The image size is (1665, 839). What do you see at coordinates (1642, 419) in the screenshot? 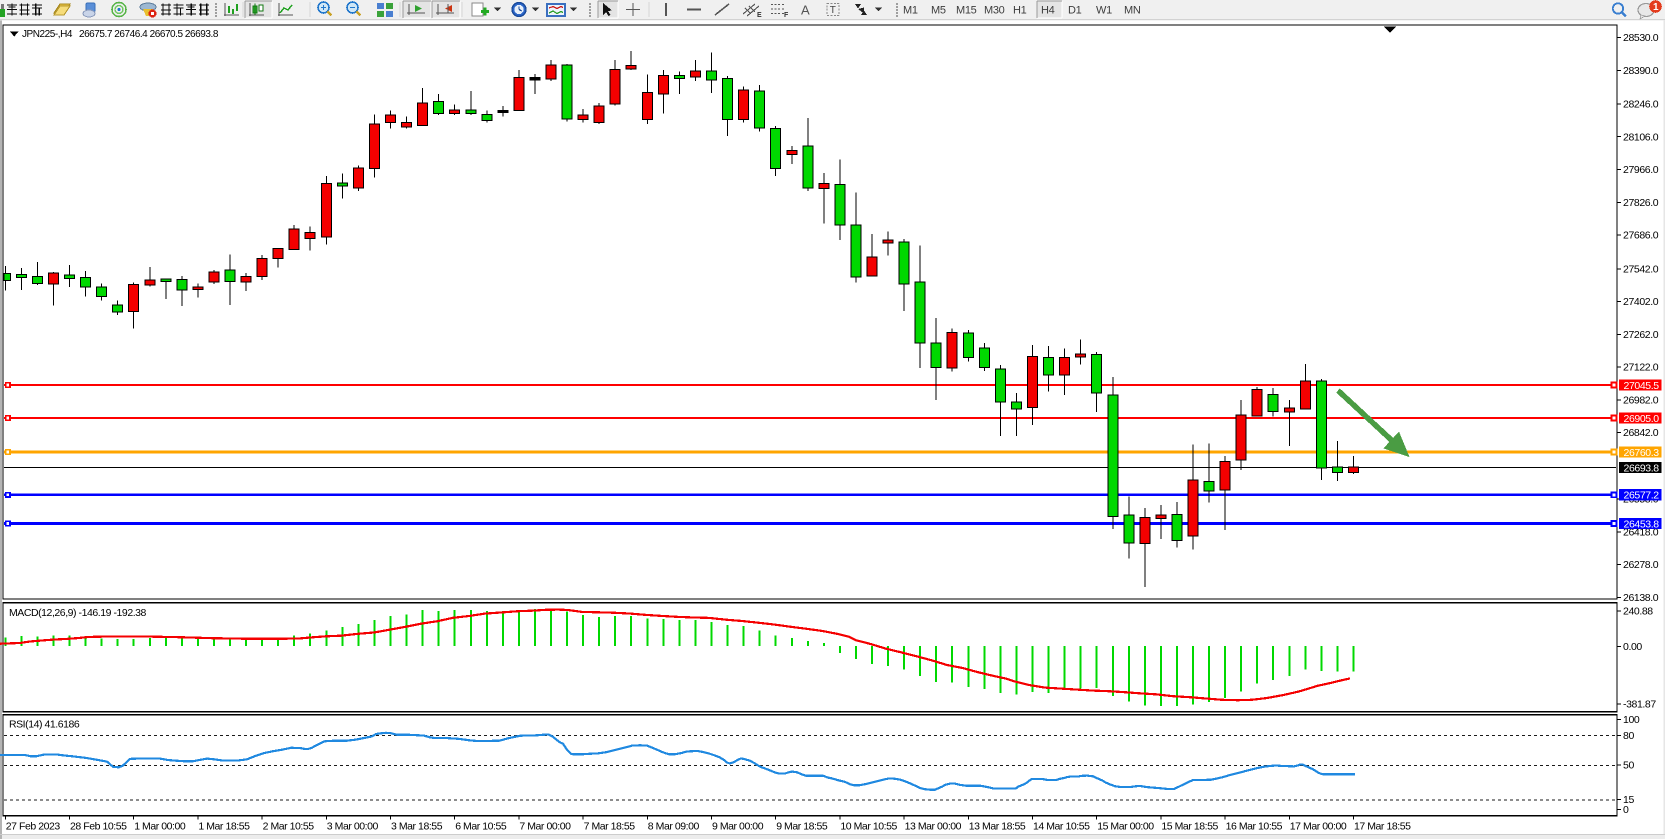
I see `svg-text: 26905.0` at bounding box center [1642, 419].